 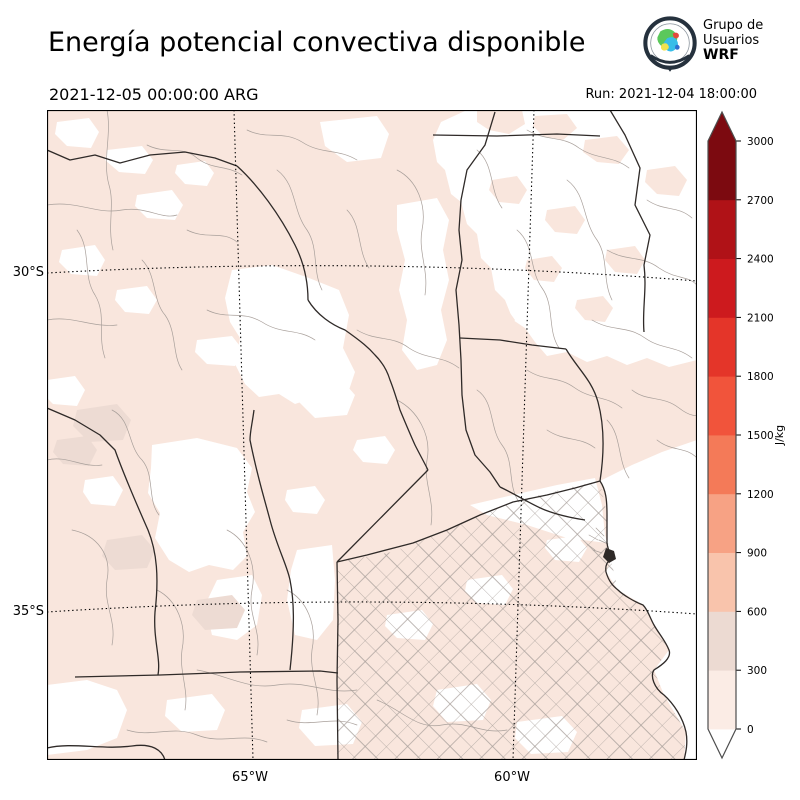 What do you see at coordinates (760, 436) in the screenshot?
I see `colorbar-tick-label: 1500` at bounding box center [760, 436].